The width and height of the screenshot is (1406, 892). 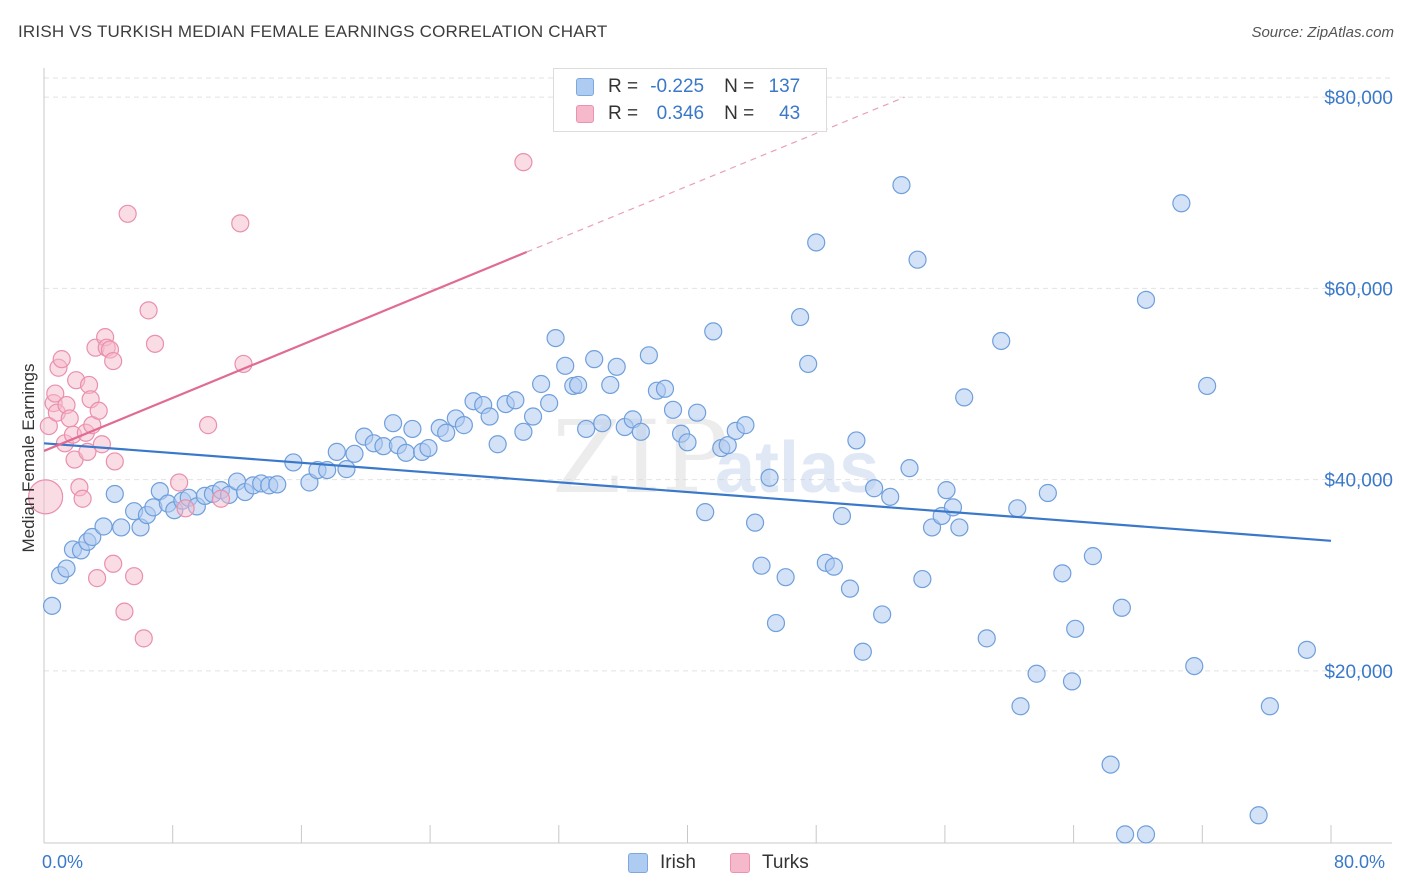 What do you see at coordinates (63, 862) in the screenshot?
I see `x-tick-min: 0.0%` at bounding box center [63, 862].